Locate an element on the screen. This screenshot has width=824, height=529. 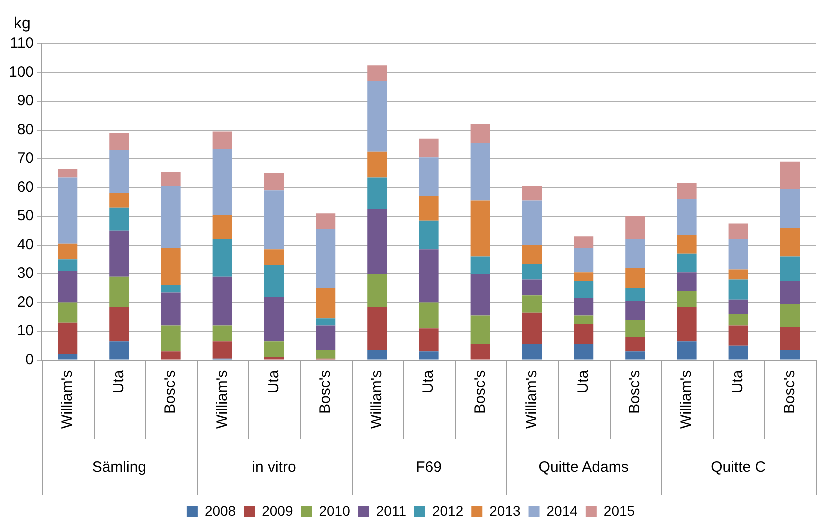
y-tick-label: 50 is located at coordinates (25, 216).